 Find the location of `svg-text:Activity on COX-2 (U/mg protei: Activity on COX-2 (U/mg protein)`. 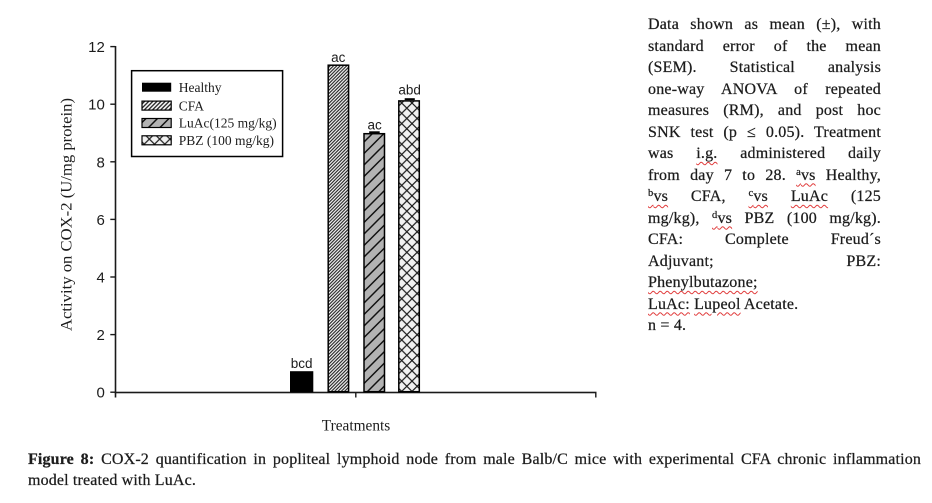

svg-text:Activity on COX-2 (U/mg protei: Activity on COX-2 (U/mg protein) is located at coordinates (67, 214).